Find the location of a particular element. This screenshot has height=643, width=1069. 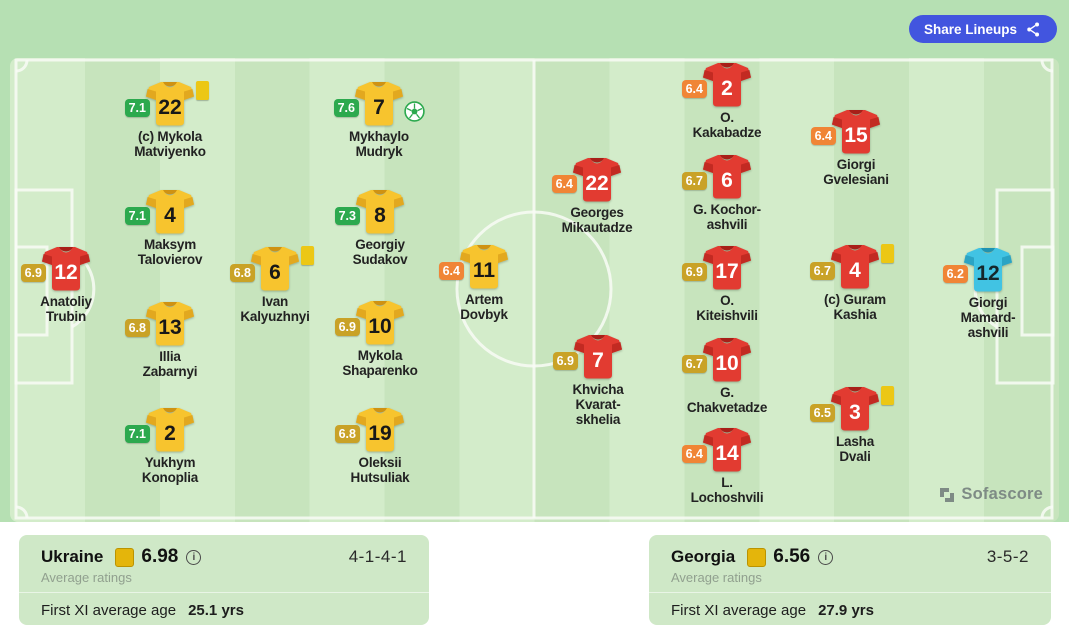

player-lasha-dvali: 6.5 3 Lasha Dvali is located at coordinates (855, 425).